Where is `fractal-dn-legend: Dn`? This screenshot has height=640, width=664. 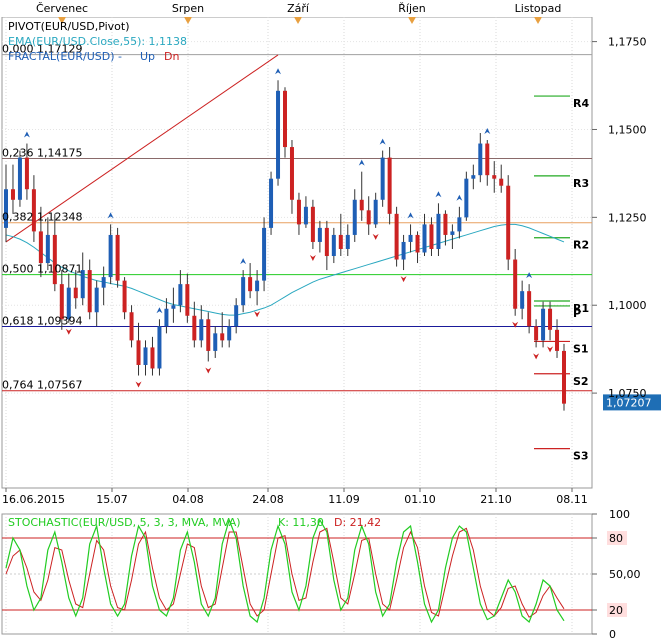
fractal-dn-legend: Dn is located at coordinates (171, 56).